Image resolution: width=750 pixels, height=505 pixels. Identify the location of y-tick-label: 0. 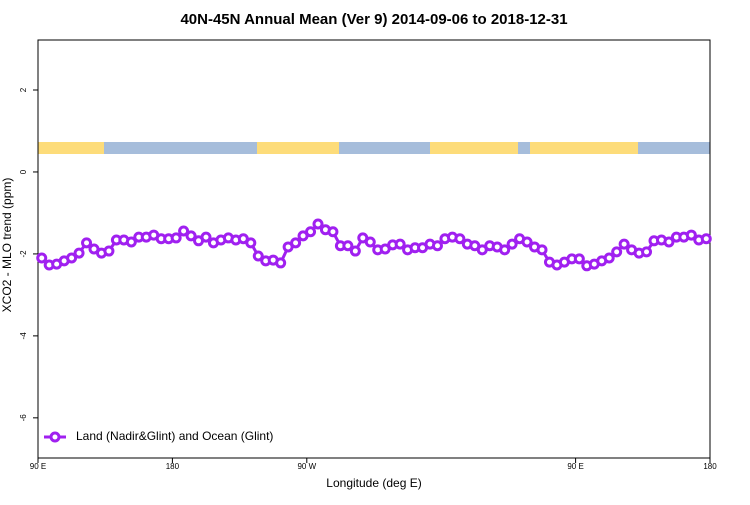
(23, 171).